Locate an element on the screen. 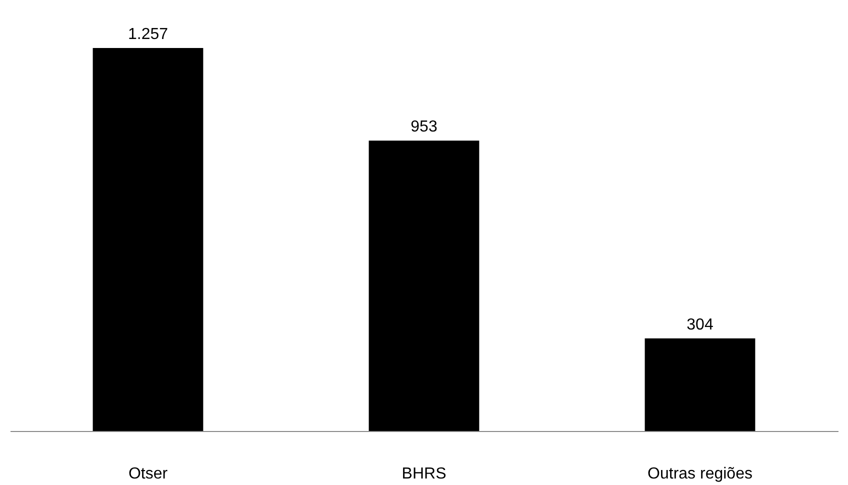  data-label: 953 is located at coordinates (424, 127).